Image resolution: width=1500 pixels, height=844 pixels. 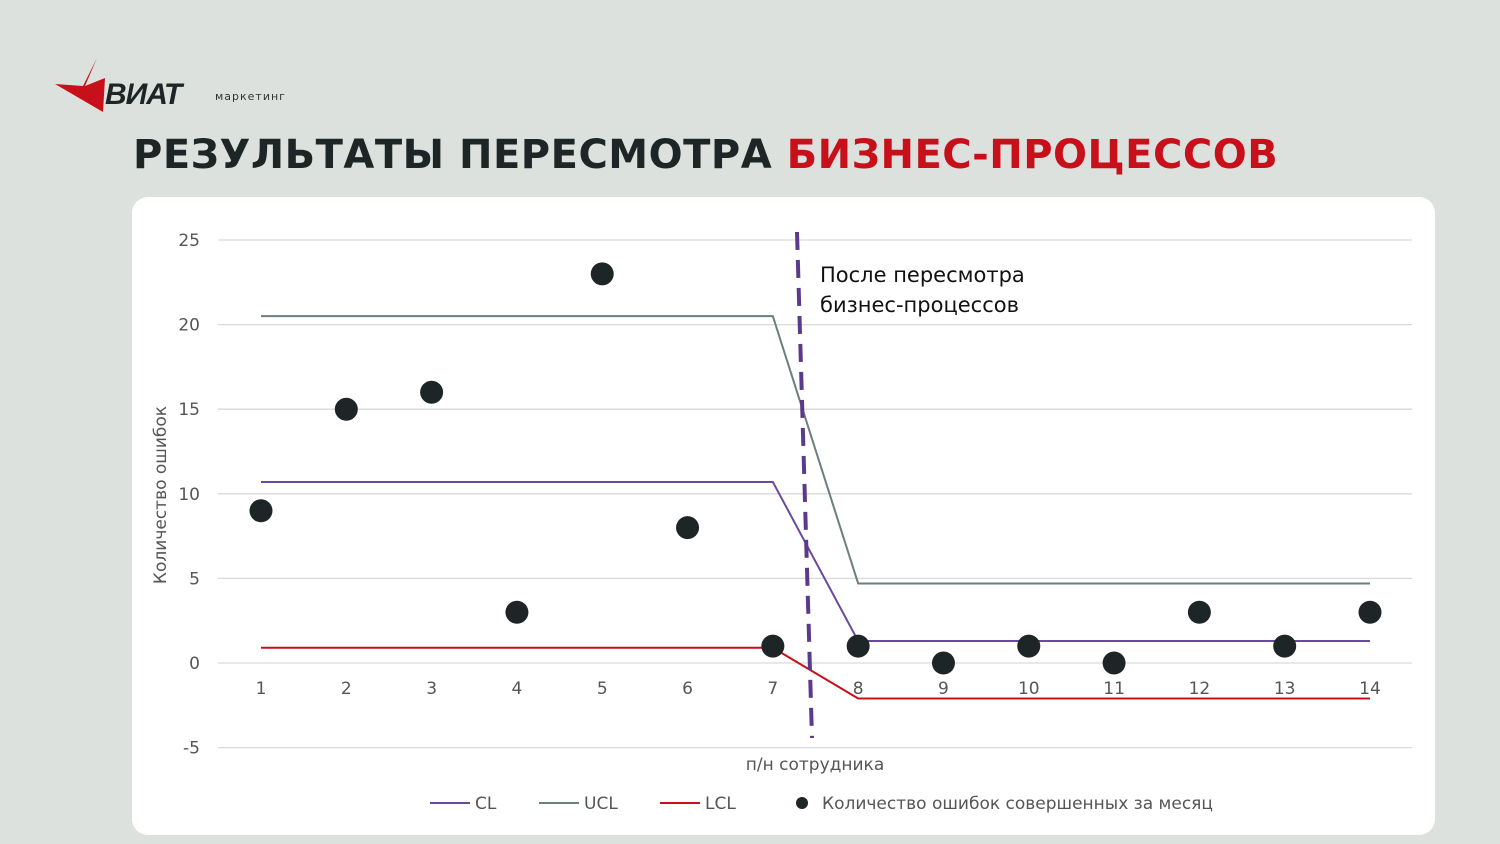 What do you see at coordinates (922, 275) in the screenshot?
I see `annotation-text: После пересмотра` at bounding box center [922, 275].